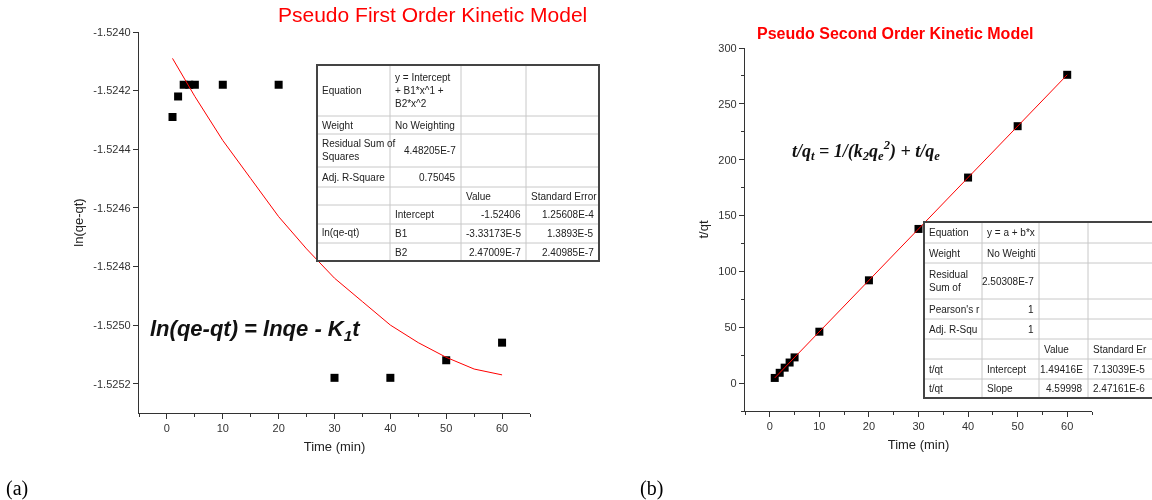 The image size is (1152, 500). I want to click on y-tick-label: -1.5242, so click(112, 90).